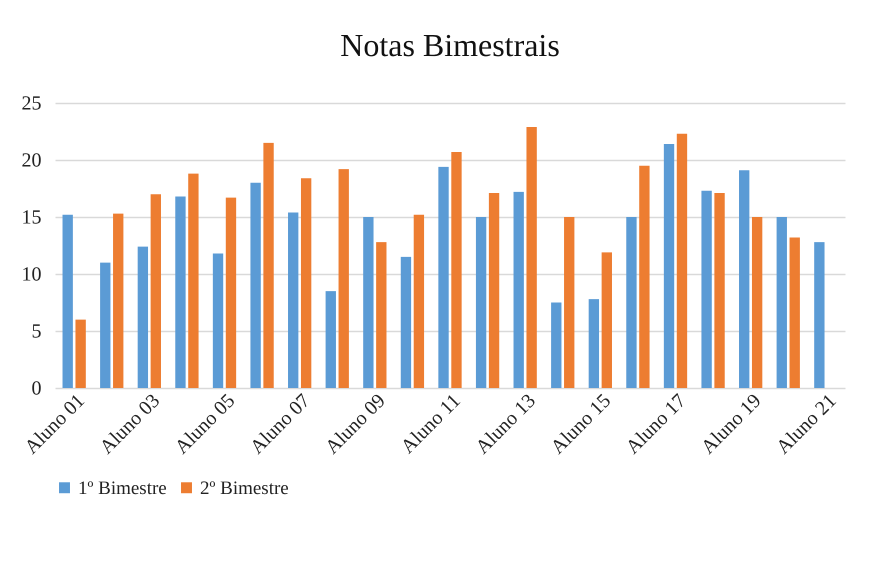  I want to click on y-tick-label: 0, so click(37, 389).